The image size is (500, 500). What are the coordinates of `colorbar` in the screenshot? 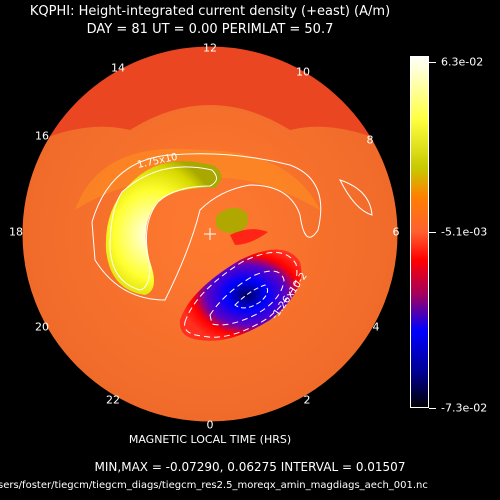 It's located at (419, 232).